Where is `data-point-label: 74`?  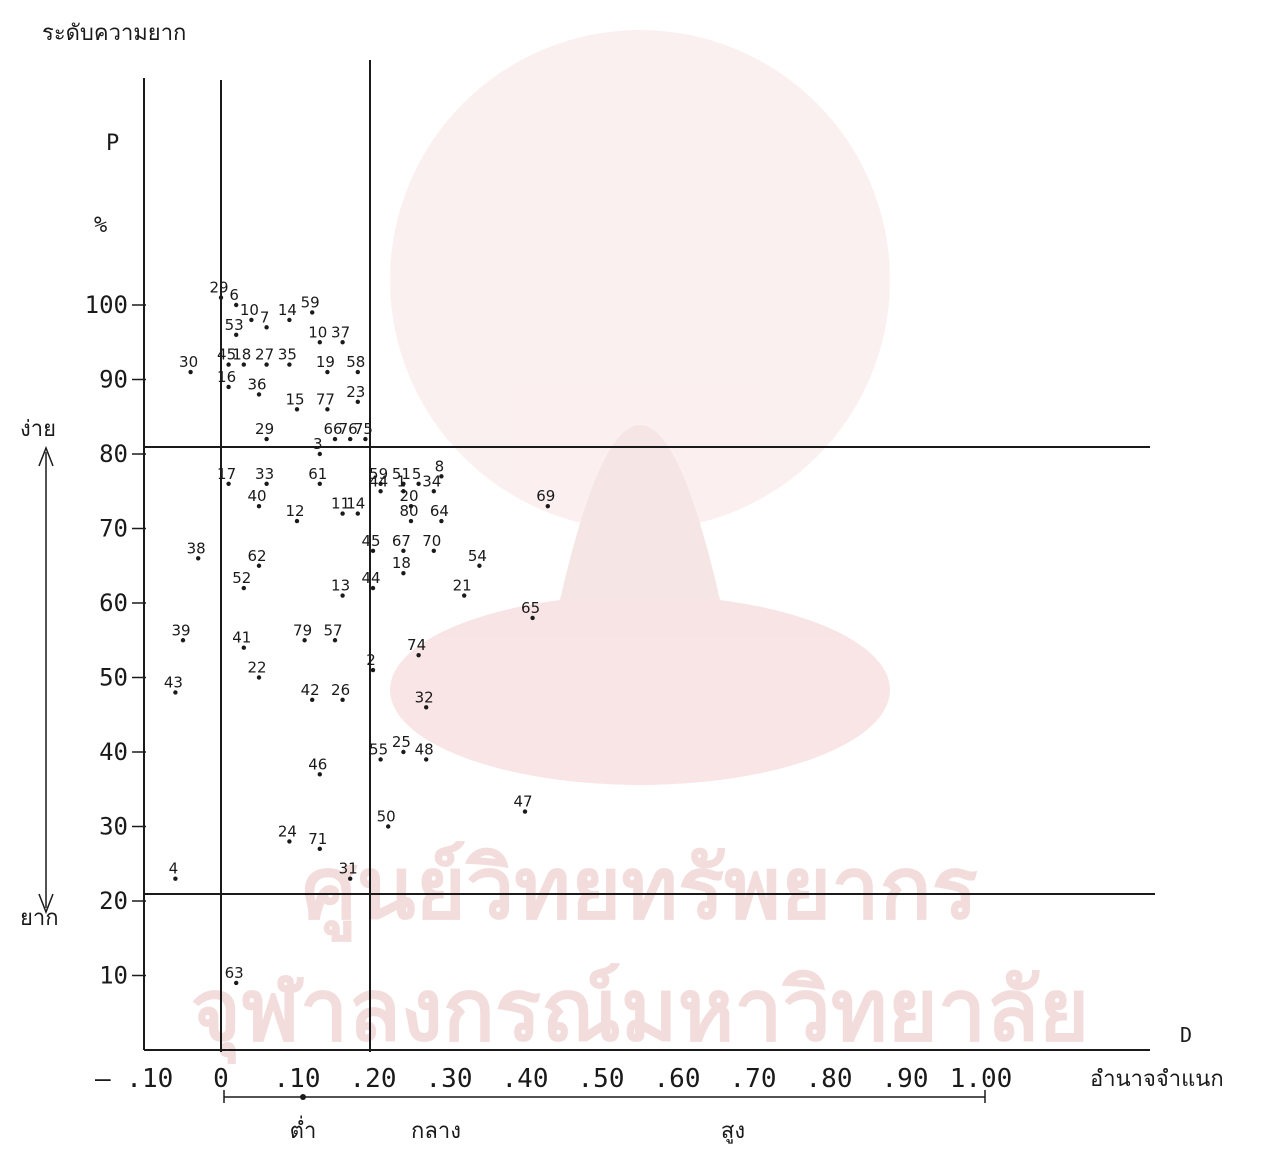
data-point-label: 74 is located at coordinates (416, 645).